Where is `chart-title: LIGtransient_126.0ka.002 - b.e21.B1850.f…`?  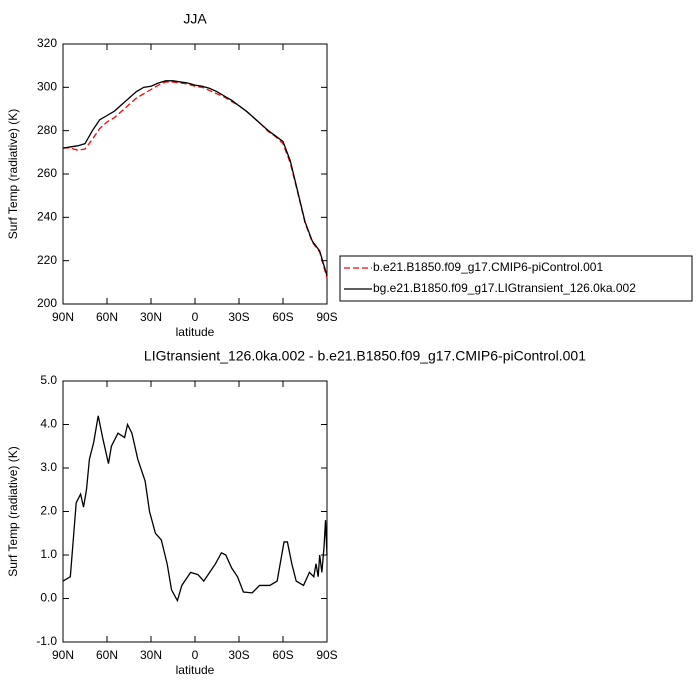 chart-title: LIGtransient_126.0ka.002 - b.e21.B1850.f… is located at coordinates (365, 356).